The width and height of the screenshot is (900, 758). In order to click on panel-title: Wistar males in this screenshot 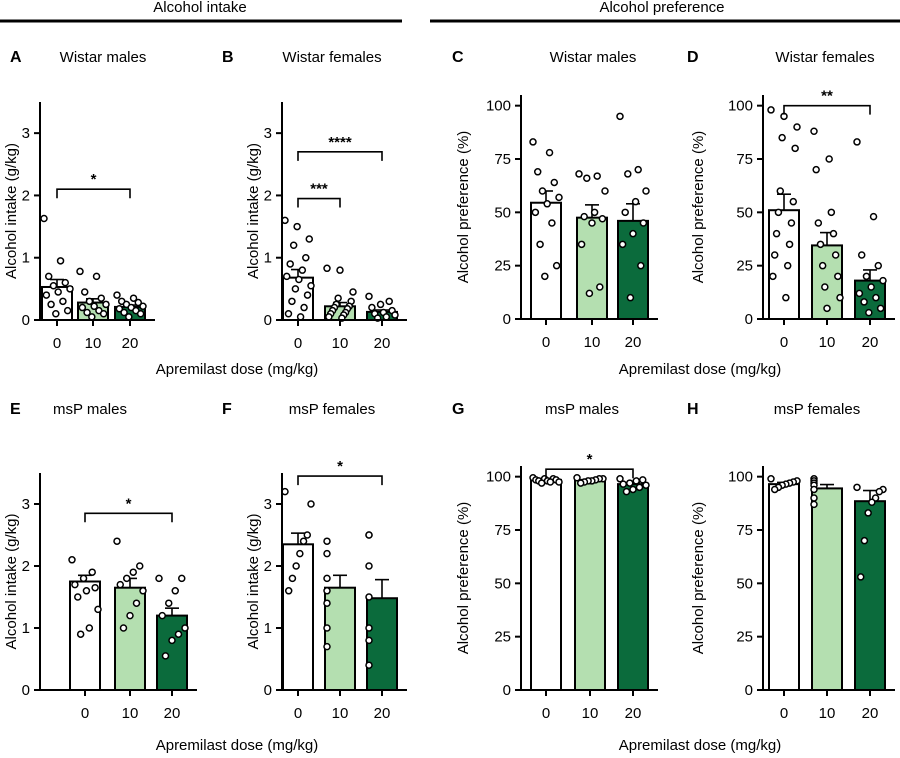, I will do `click(593, 57)`.